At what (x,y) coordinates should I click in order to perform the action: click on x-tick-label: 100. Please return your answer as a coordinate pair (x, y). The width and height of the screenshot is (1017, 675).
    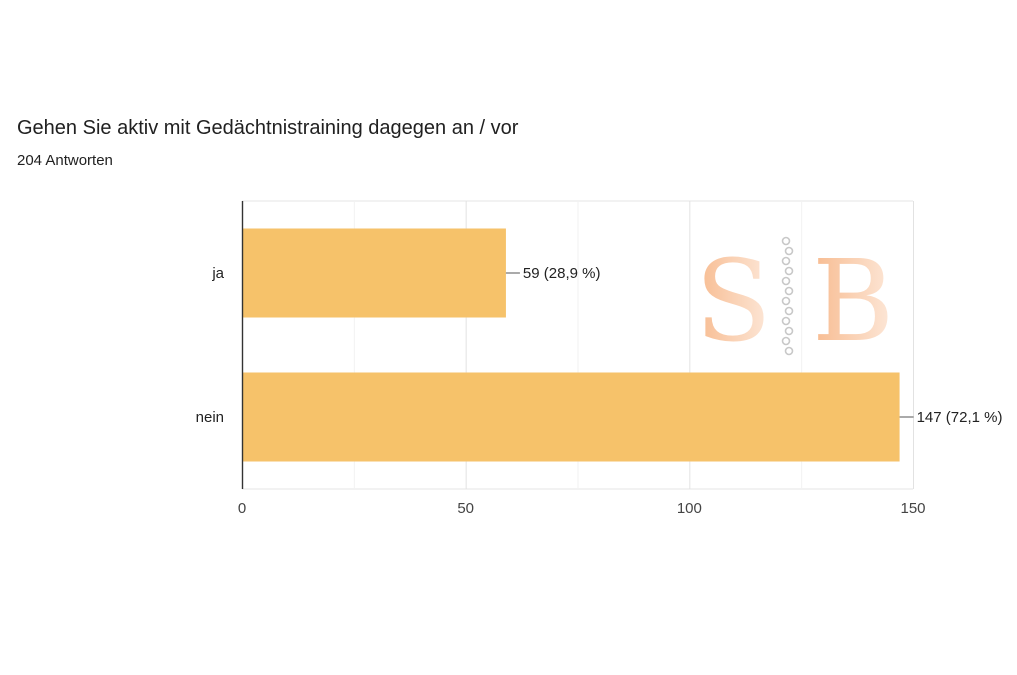
    Looking at the image, I should click on (689, 508).